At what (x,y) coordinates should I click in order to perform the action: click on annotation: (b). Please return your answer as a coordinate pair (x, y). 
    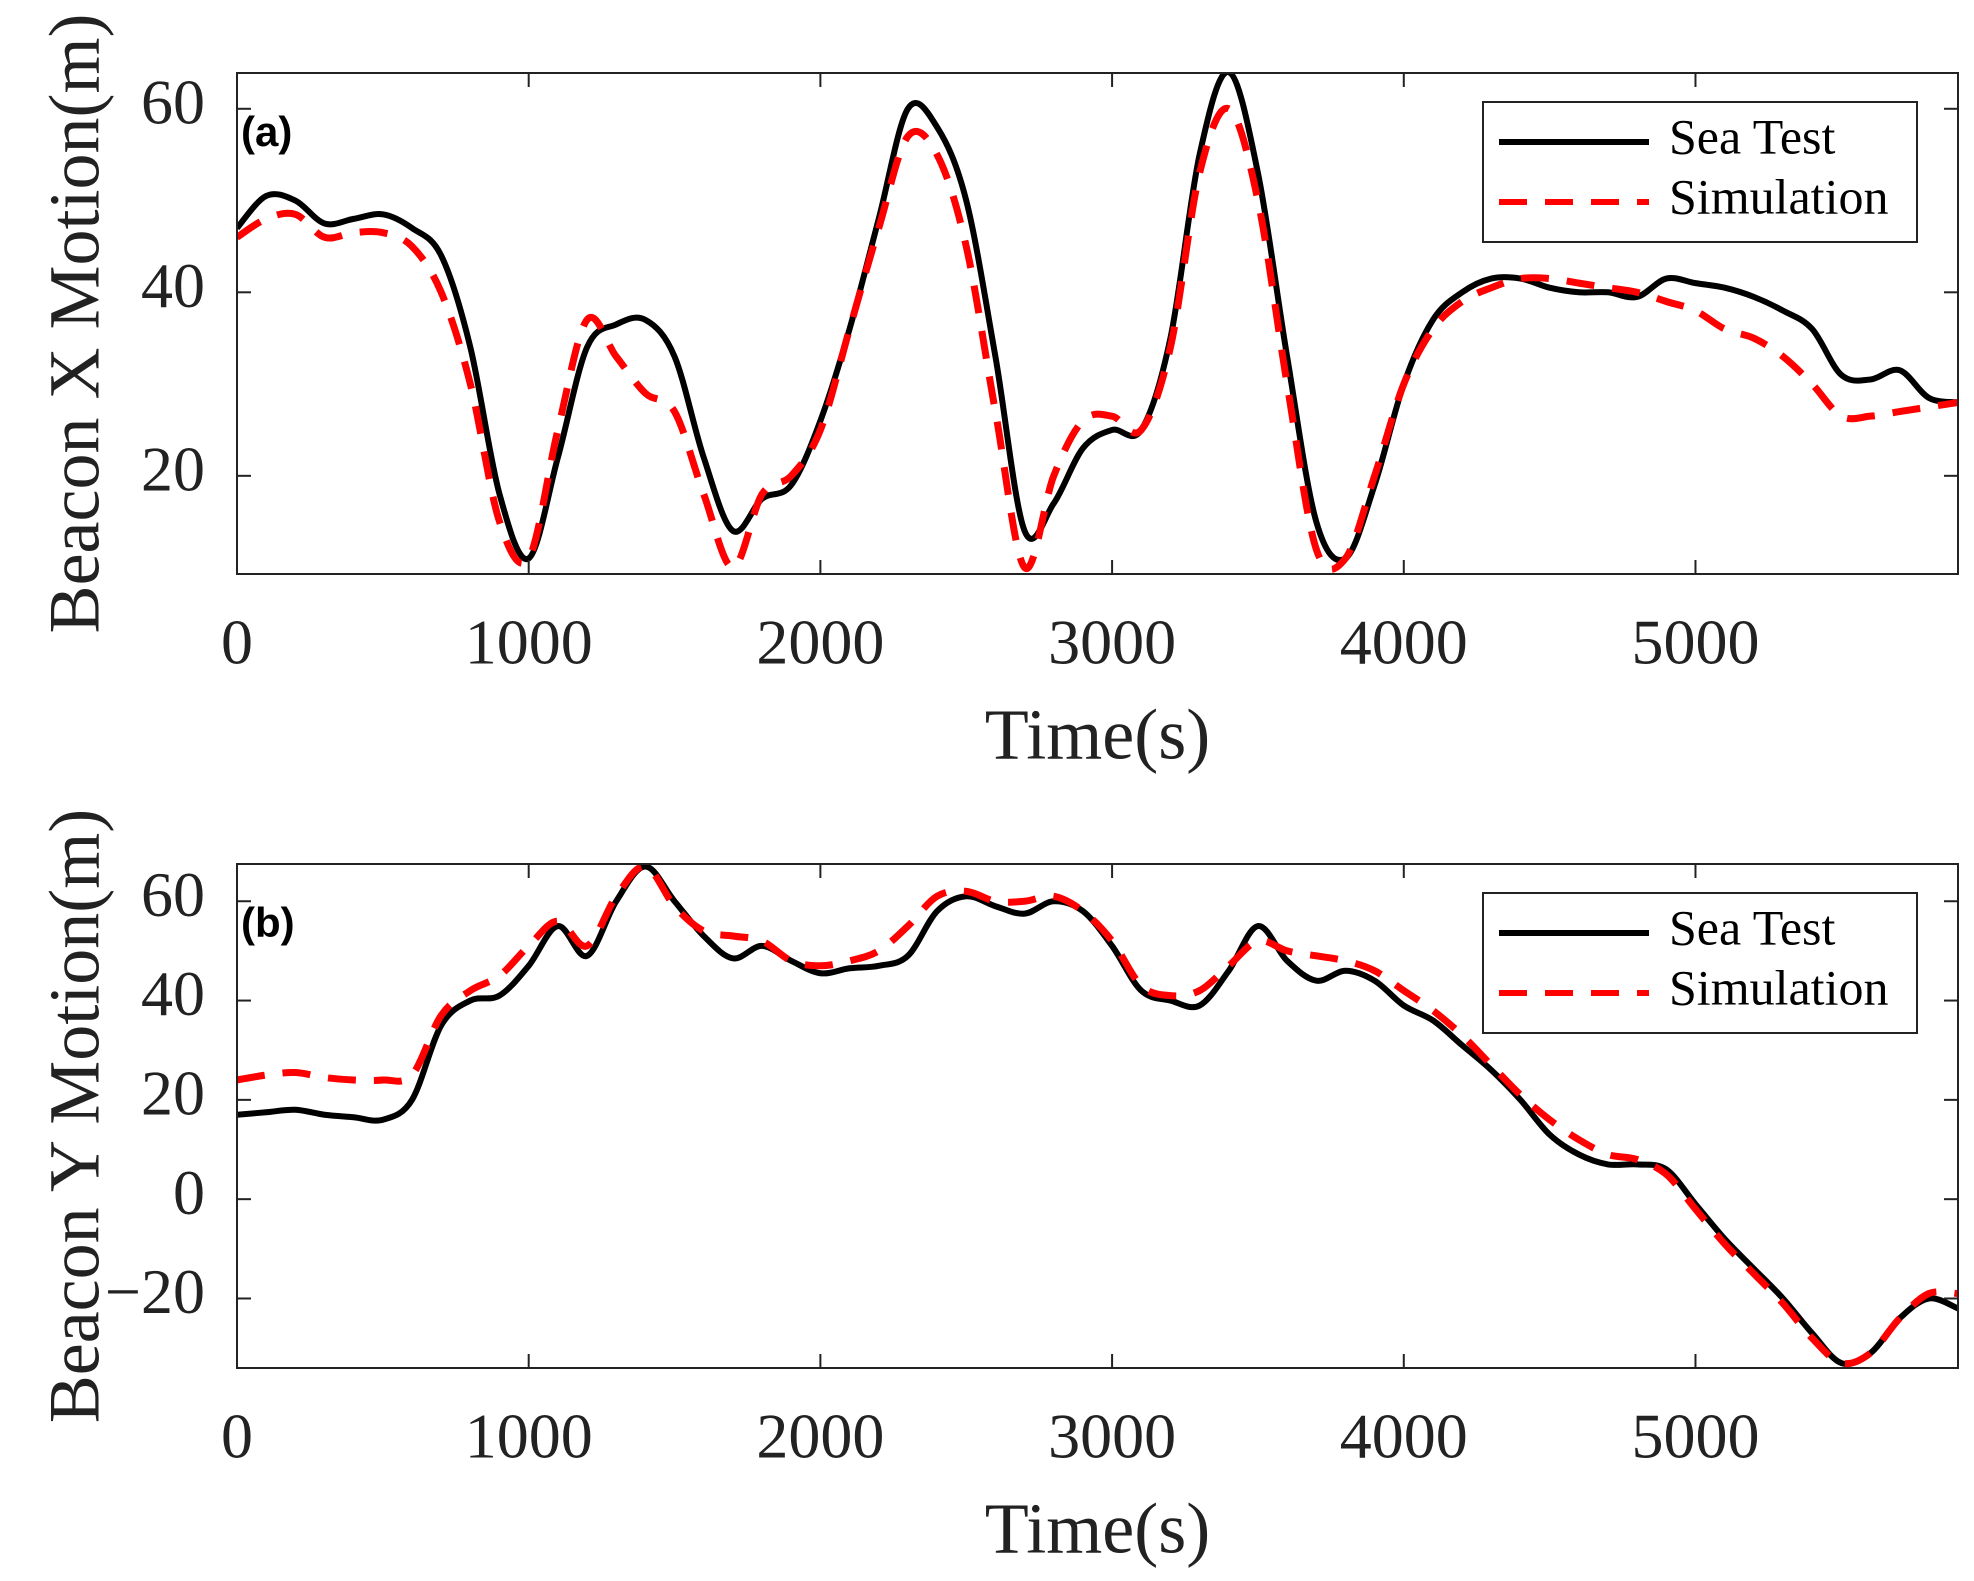
    Looking at the image, I should click on (268, 922).